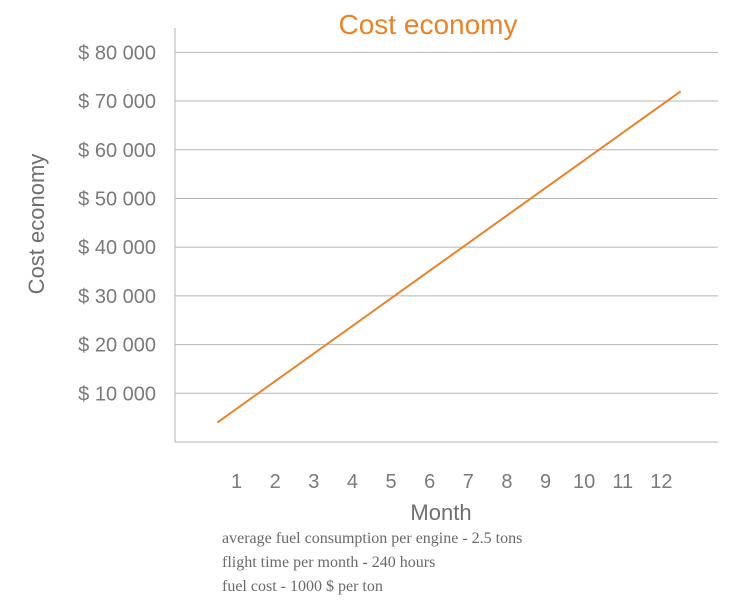 The image size is (730, 604). I want to click on x-tick-labels: 1 2 3 4 5 6 7 8 9 10 11 12, so click(451, 482).